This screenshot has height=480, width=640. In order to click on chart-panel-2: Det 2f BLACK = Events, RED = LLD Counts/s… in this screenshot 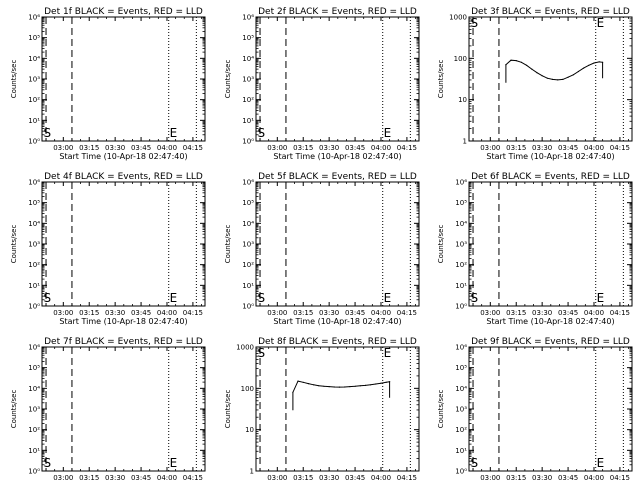, I will do `click(322, 84)`.